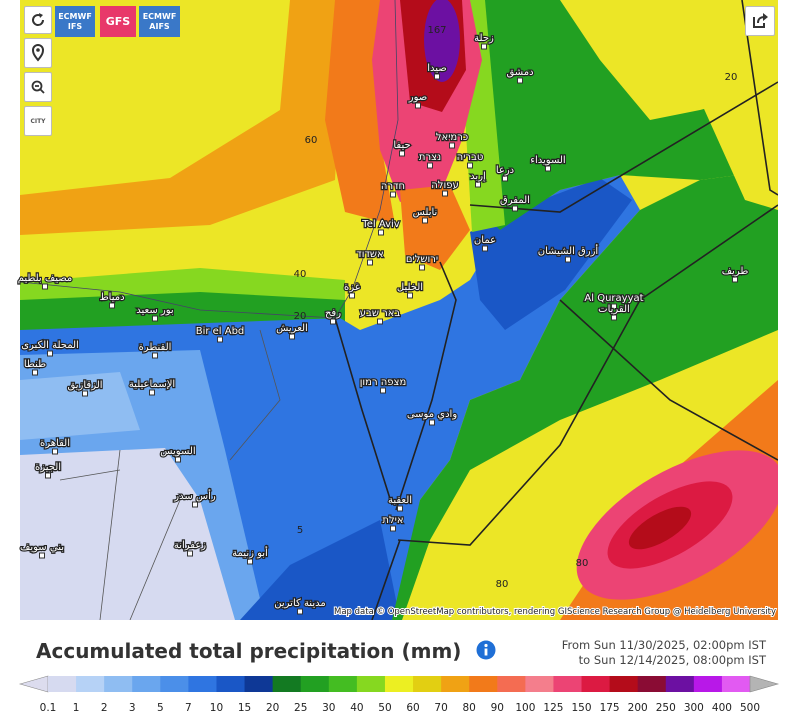  What do you see at coordinates (159, 21) in the screenshot?
I see `model-button: ECMWF AIFS` at bounding box center [159, 21].